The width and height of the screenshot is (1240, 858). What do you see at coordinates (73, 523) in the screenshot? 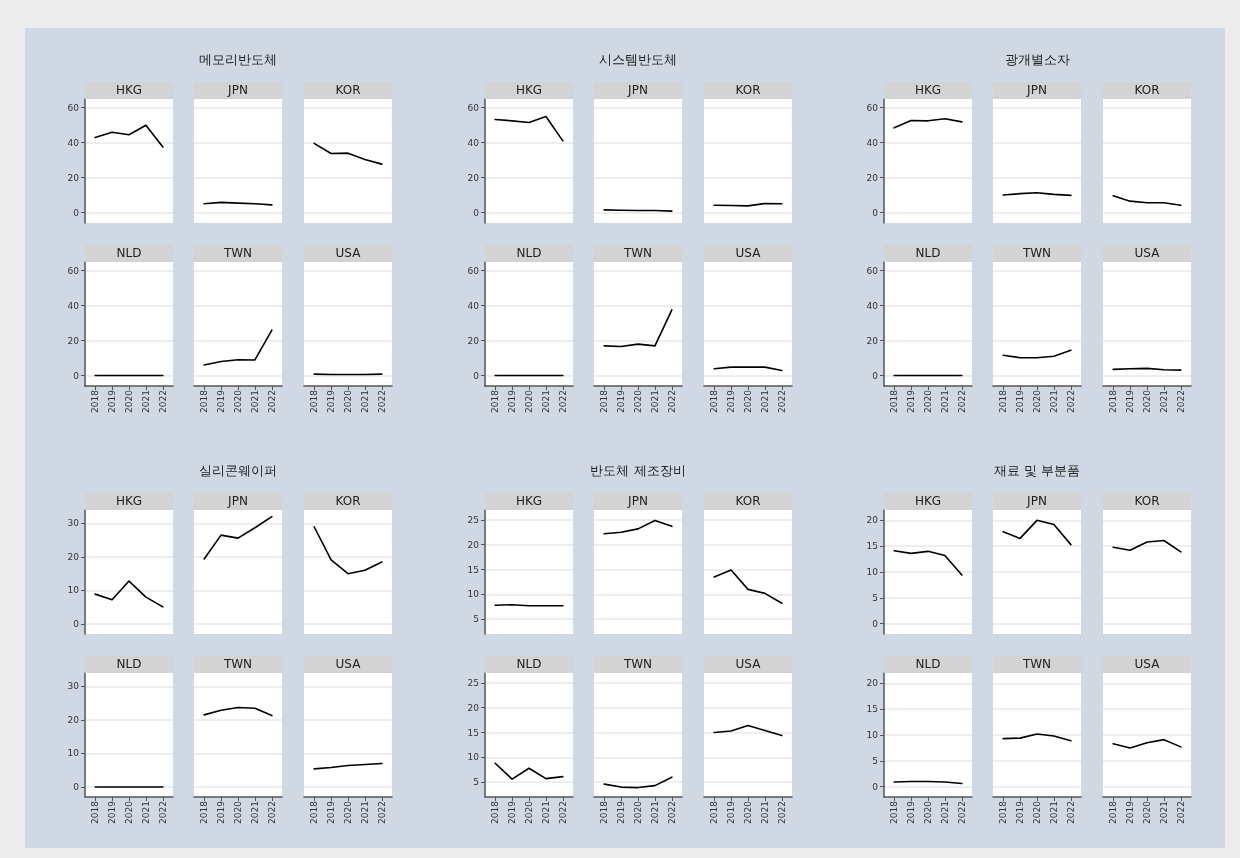
I see `y-tick-label: 30` at bounding box center [73, 523].